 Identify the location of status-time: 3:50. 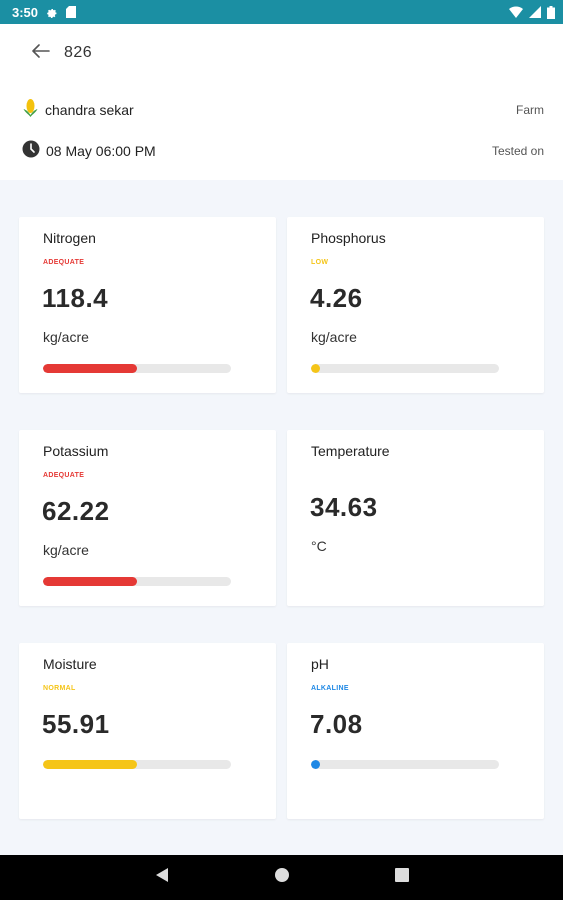
(25, 12).